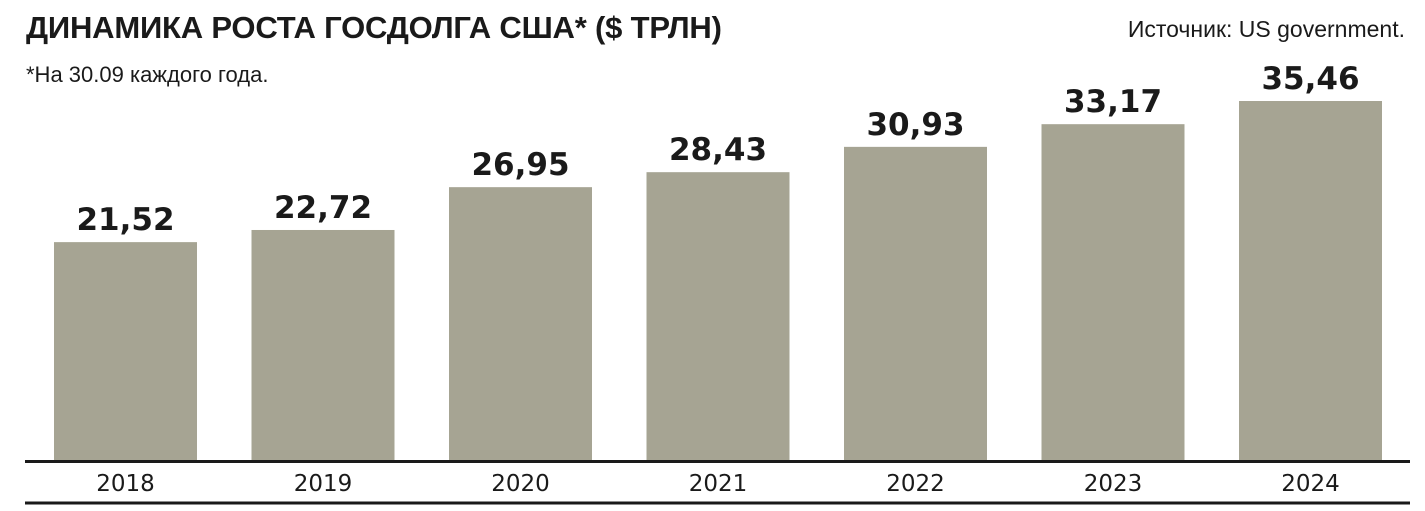 The width and height of the screenshot is (1425, 511). Describe the element at coordinates (125, 484) in the screenshot. I see `x-tick-2018: 2018` at that location.